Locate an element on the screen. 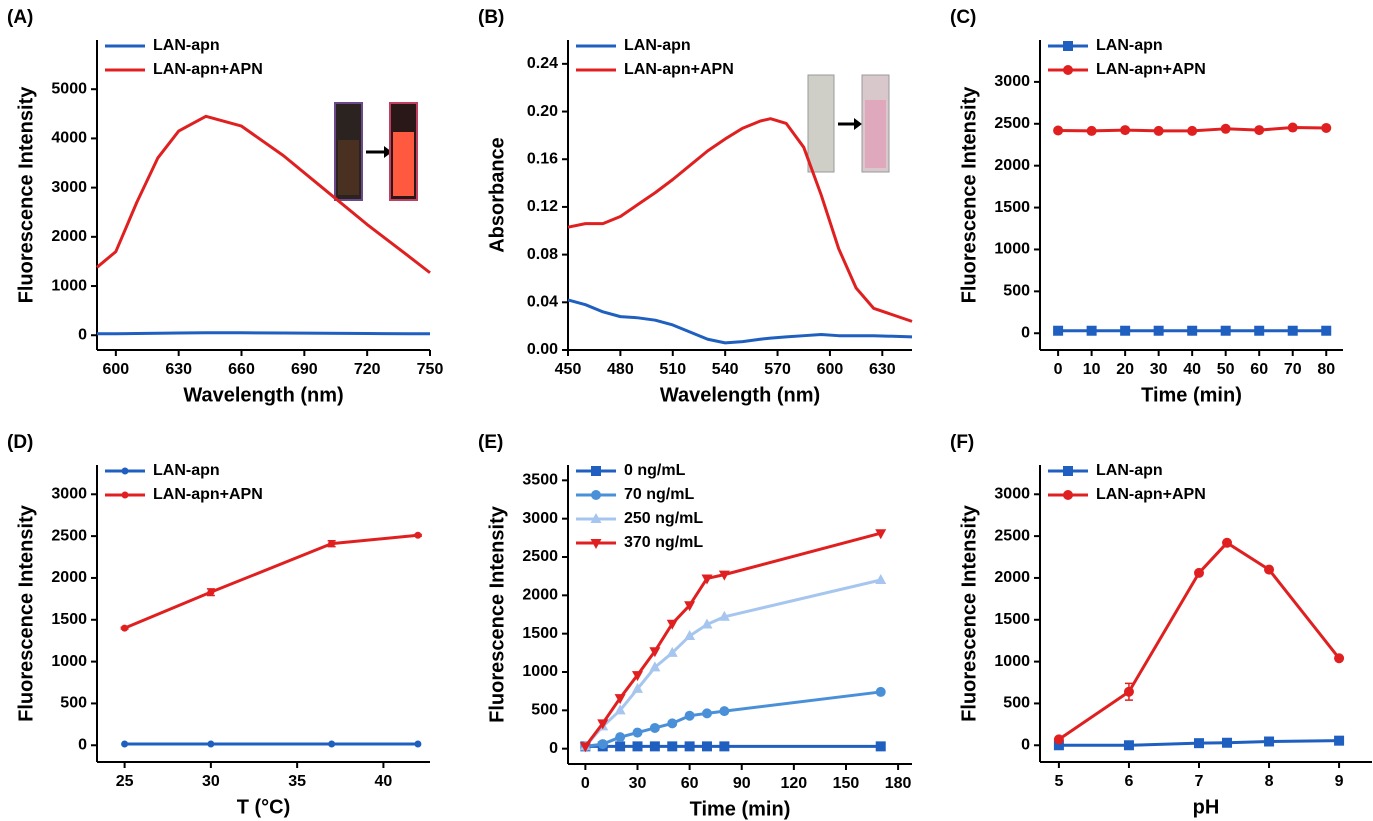 The image size is (1373, 821). x-tick-label: 35 is located at coordinates (297, 781).